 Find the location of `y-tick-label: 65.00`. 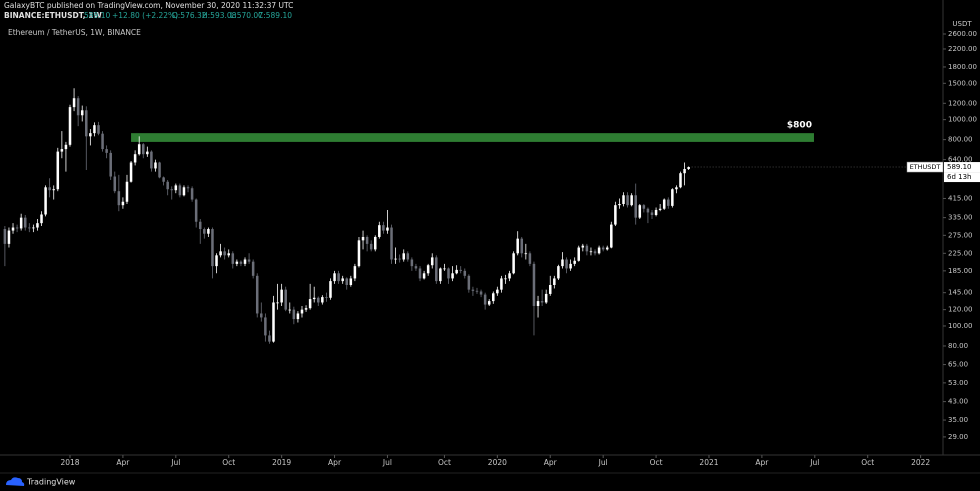

y-tick-label: 65.00 is located at coordinates (958, 365).